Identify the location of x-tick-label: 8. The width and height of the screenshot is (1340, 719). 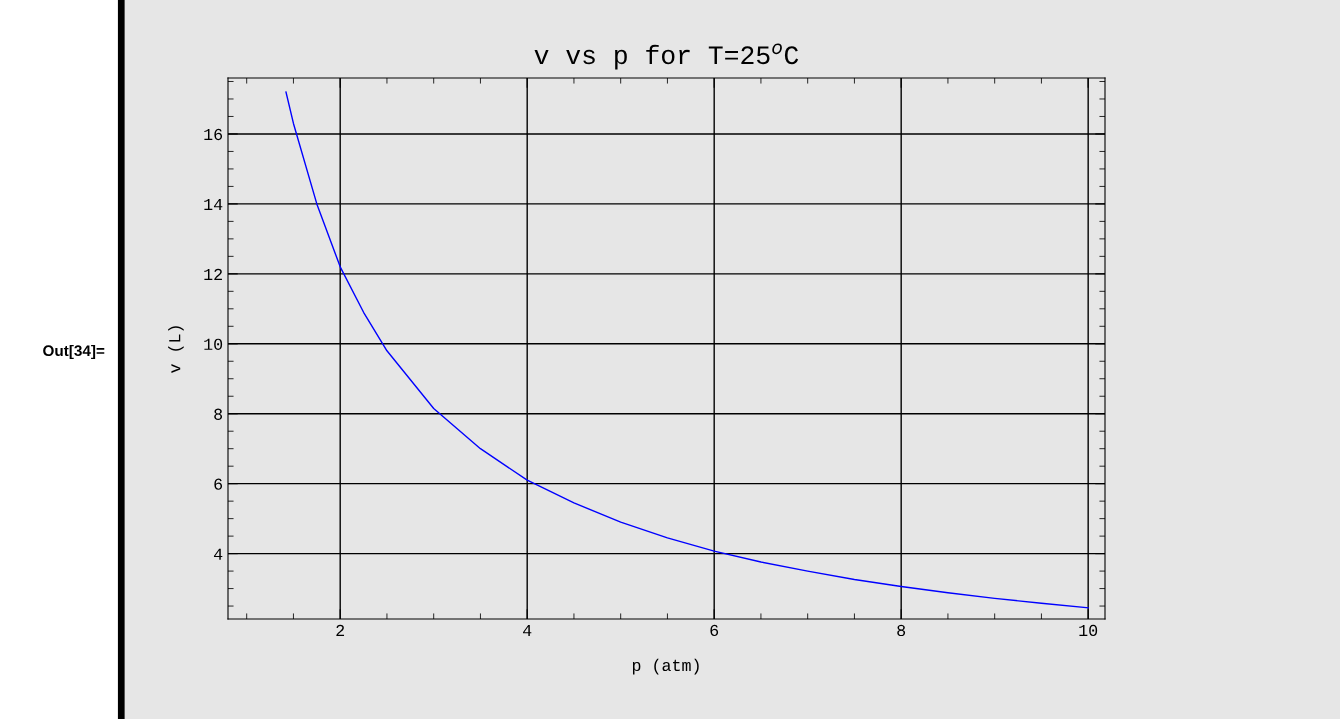
(901, 630).